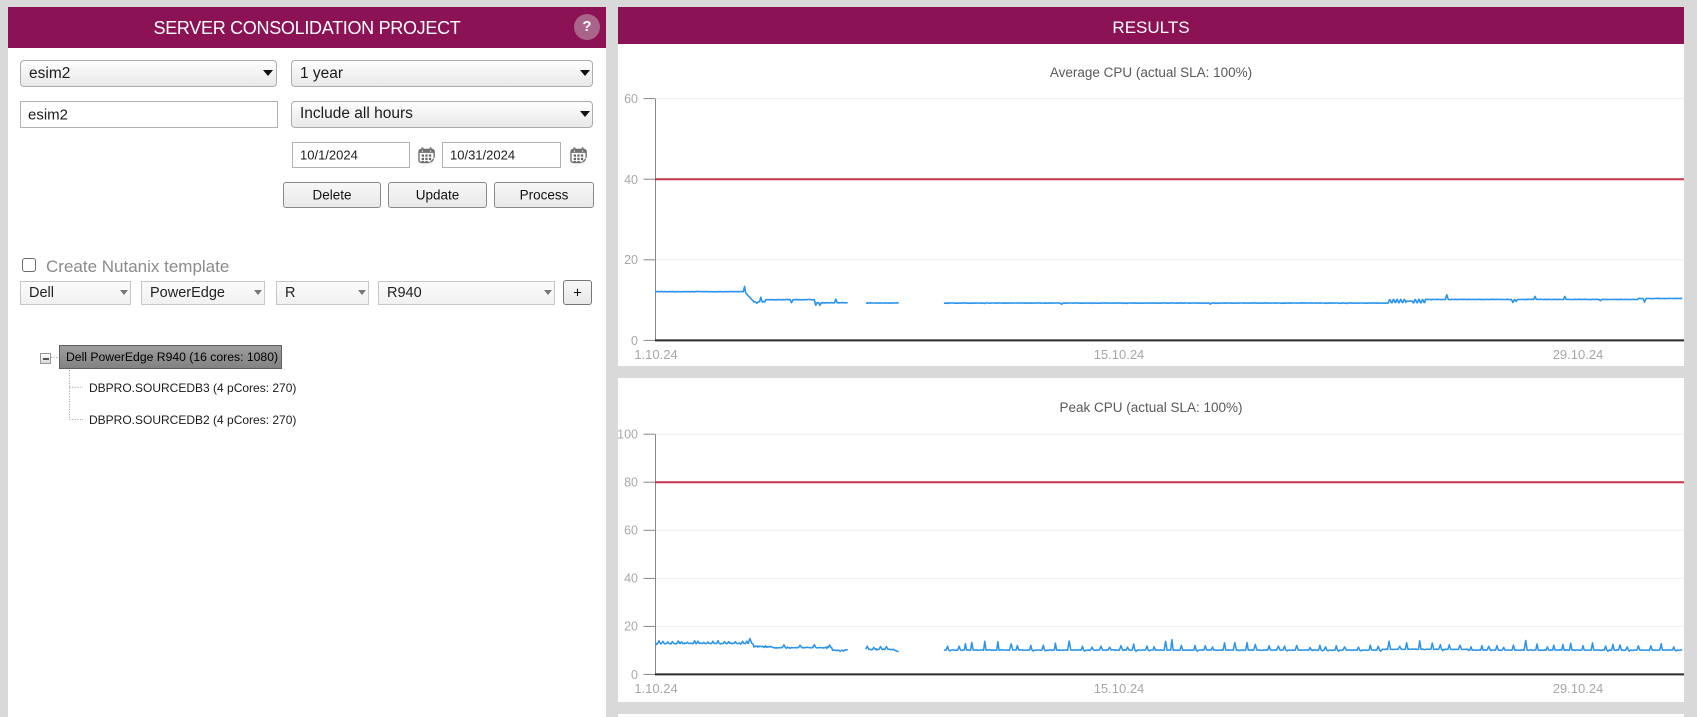 The image size is (1697, 717). I want to click on svg-text: 80, so click(631, 483).